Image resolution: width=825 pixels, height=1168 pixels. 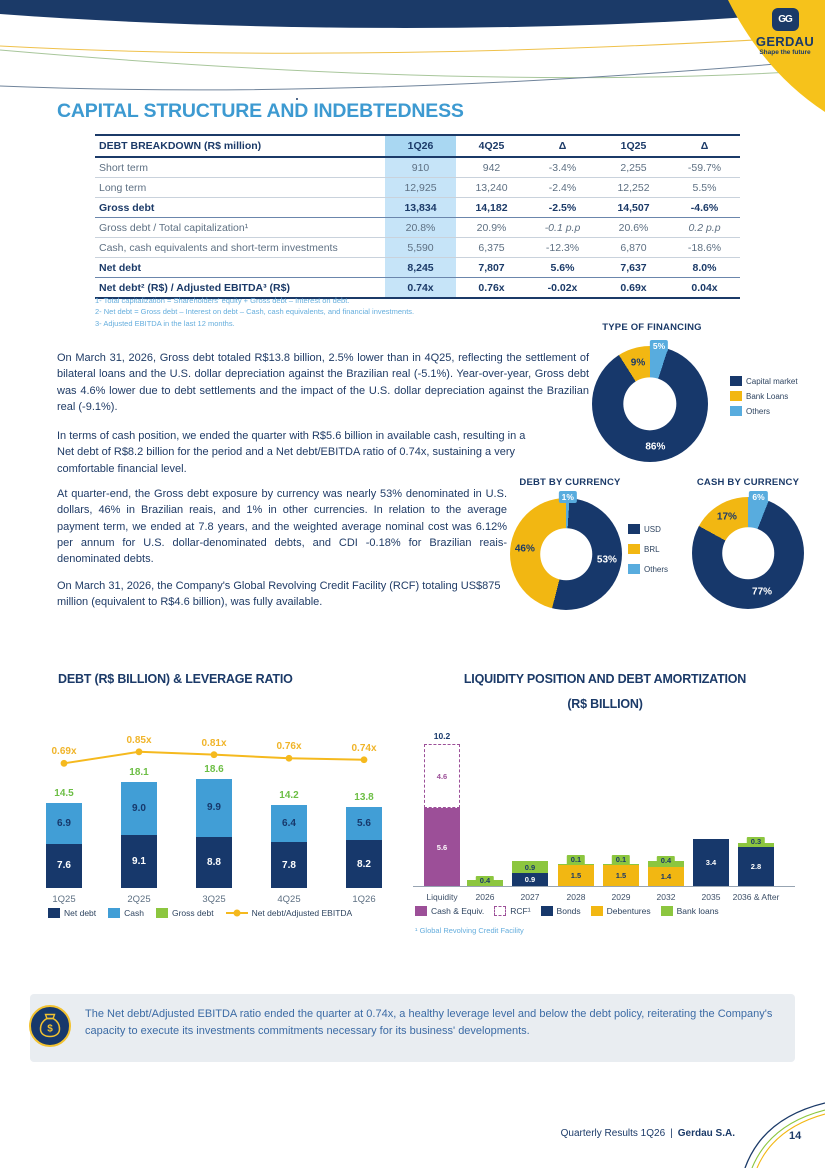 I want to click on table-cell: 7,637, so click(x=633, y=267).